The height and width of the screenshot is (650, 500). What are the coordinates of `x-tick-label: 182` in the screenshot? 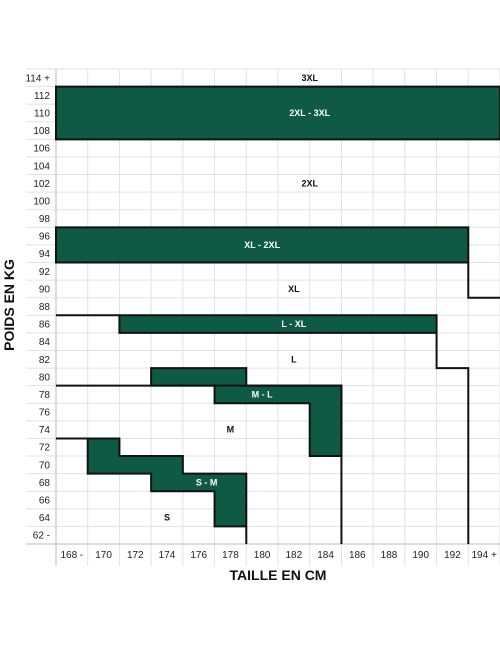 It's located at (294, 555).